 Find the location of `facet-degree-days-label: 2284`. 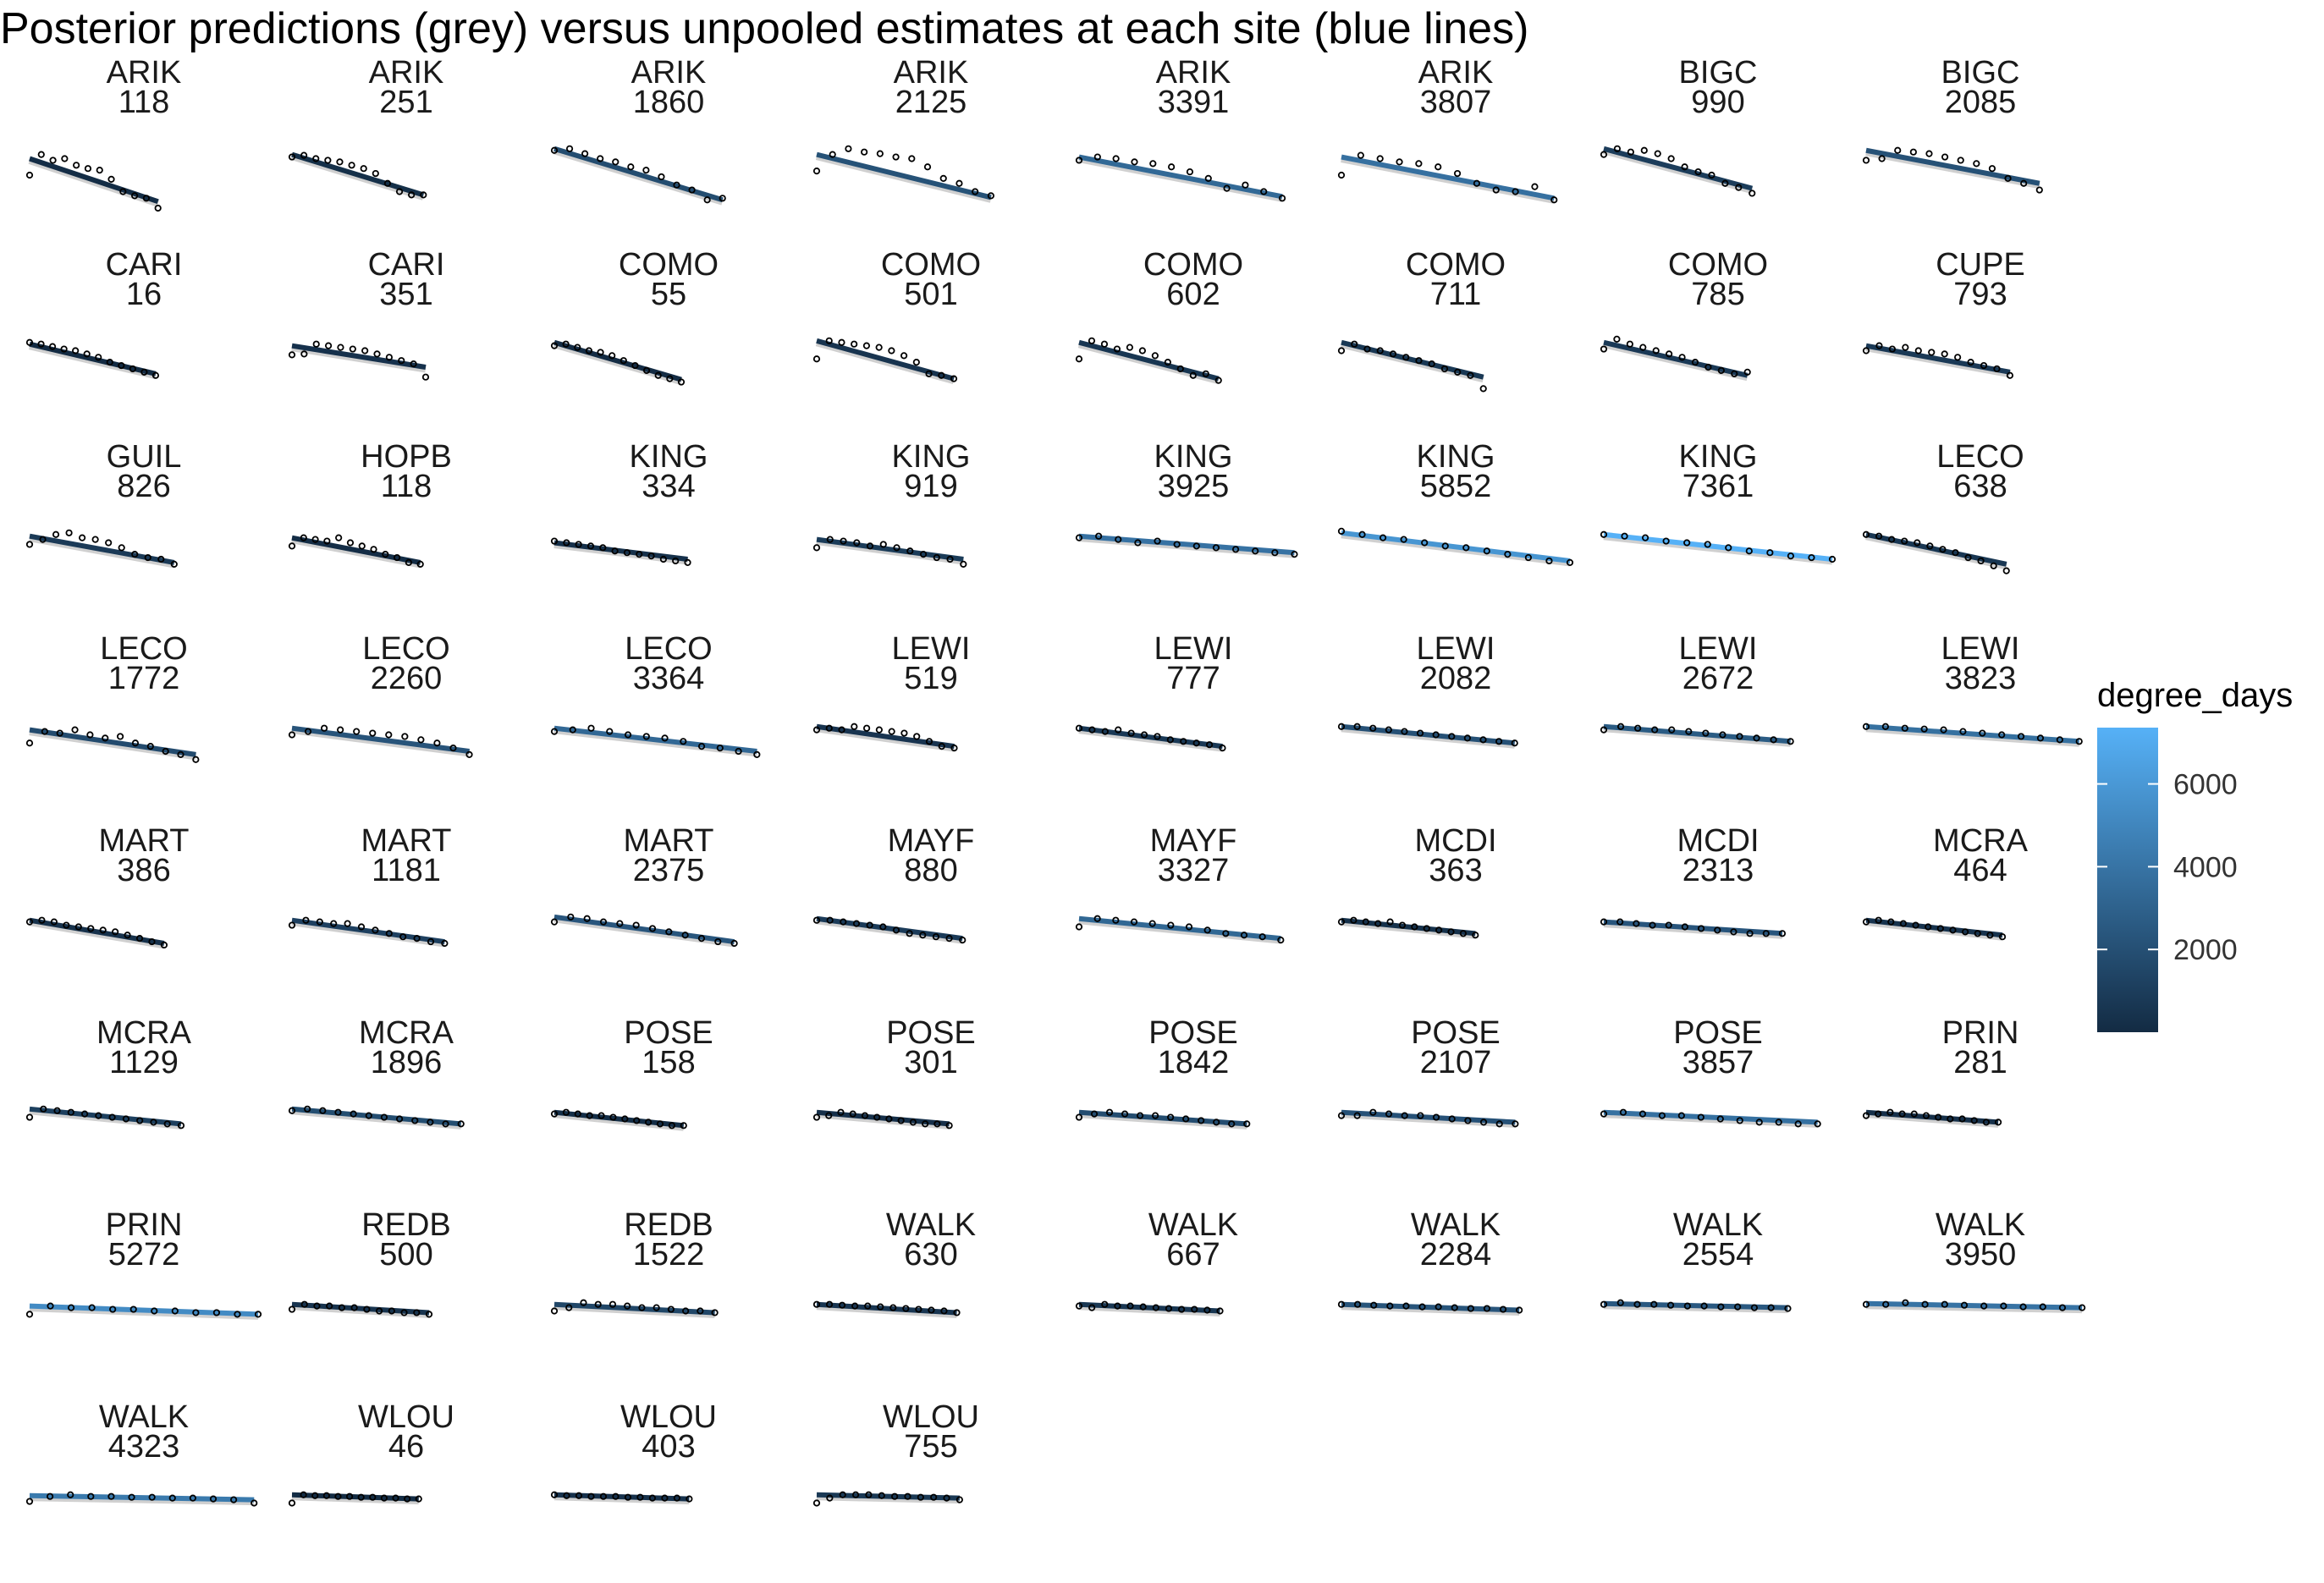

facet-degree-days-label: 2284 is located at coordinates (1456, 1254).